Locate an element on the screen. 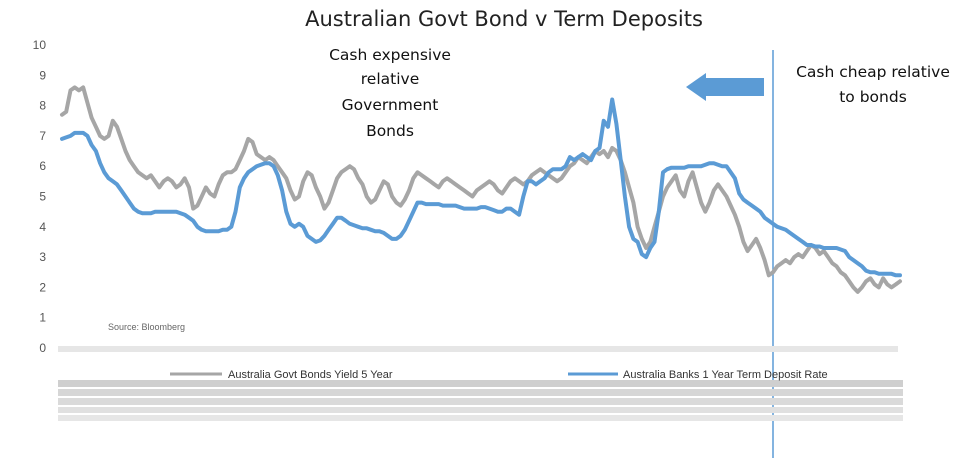  y-tick-label: 7 is located at coordinates (42, 136).